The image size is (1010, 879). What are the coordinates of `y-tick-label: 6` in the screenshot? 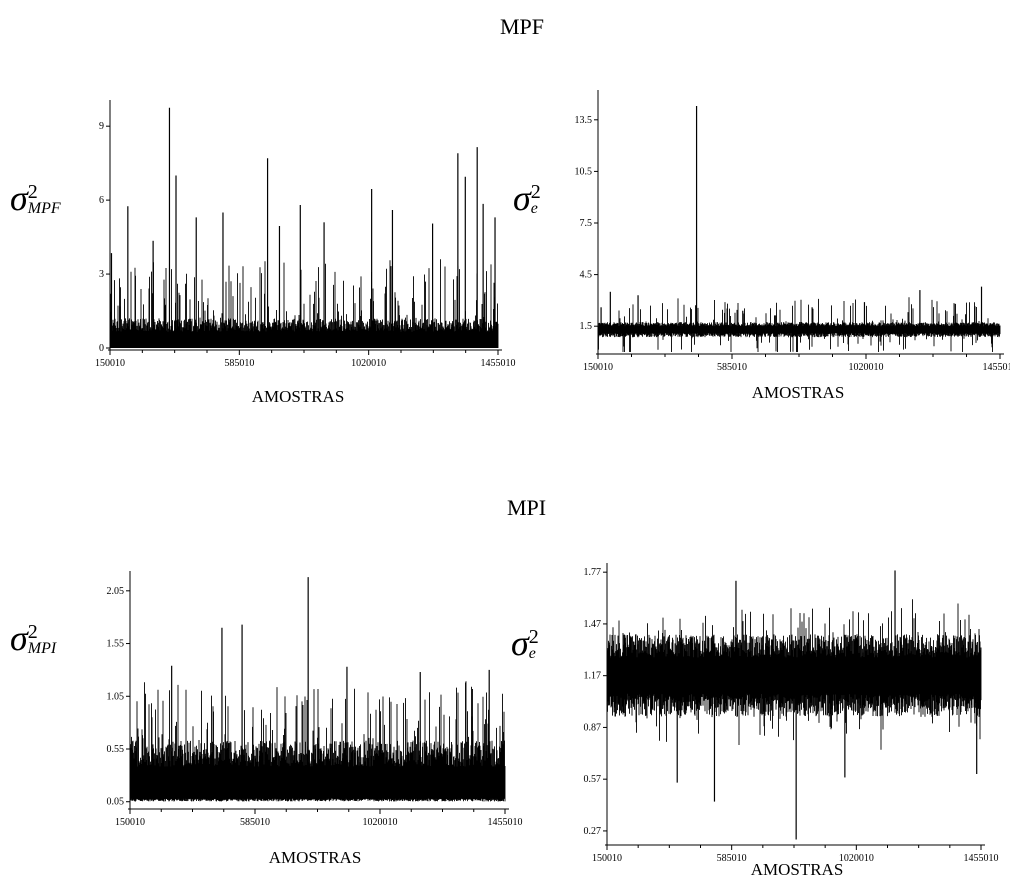 It's located at (101, 200).